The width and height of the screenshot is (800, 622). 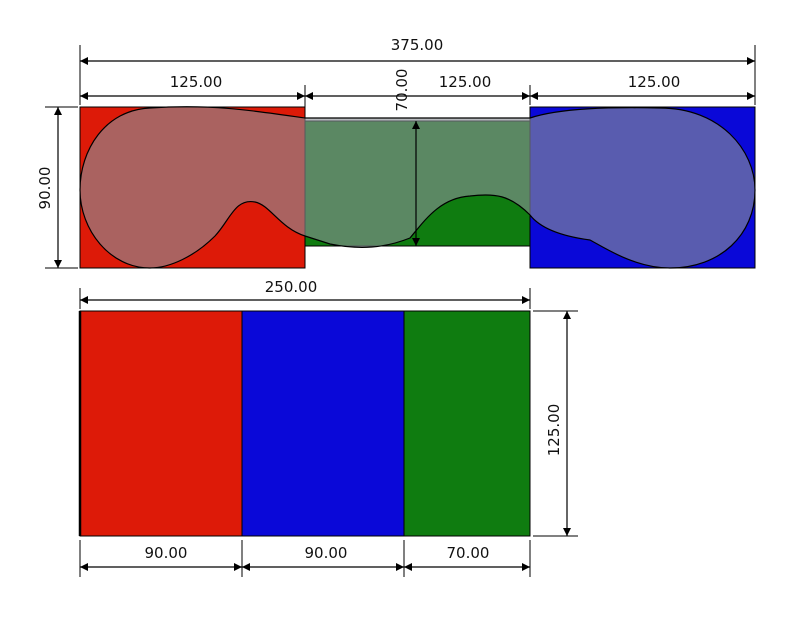 I want to click on top-segment-3-label: 125.00, so click(x=654, y=82).